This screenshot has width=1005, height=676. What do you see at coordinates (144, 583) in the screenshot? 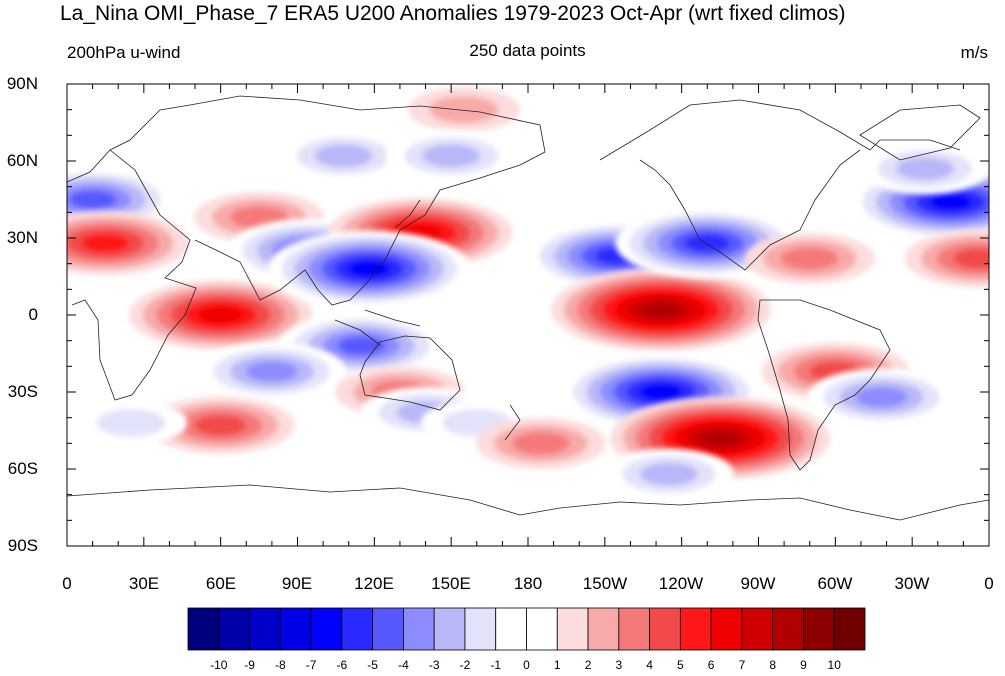
I see `lon-label-30e: 30E` at bounding box center [144, 583].